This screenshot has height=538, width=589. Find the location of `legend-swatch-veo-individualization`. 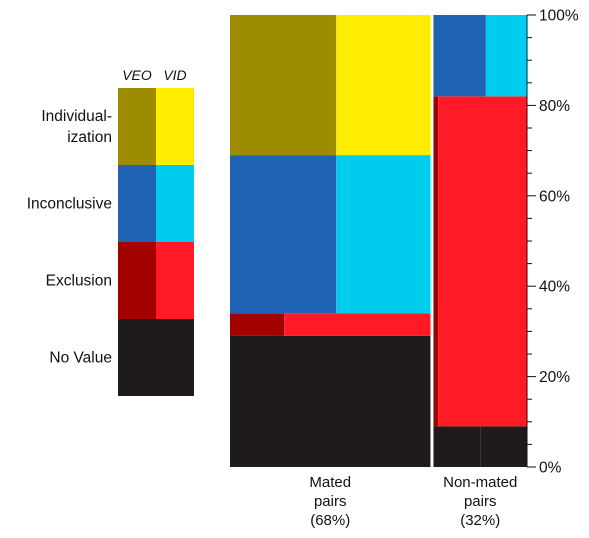

legend-swatch-veo-individualization is located at coordinates (137, 126).